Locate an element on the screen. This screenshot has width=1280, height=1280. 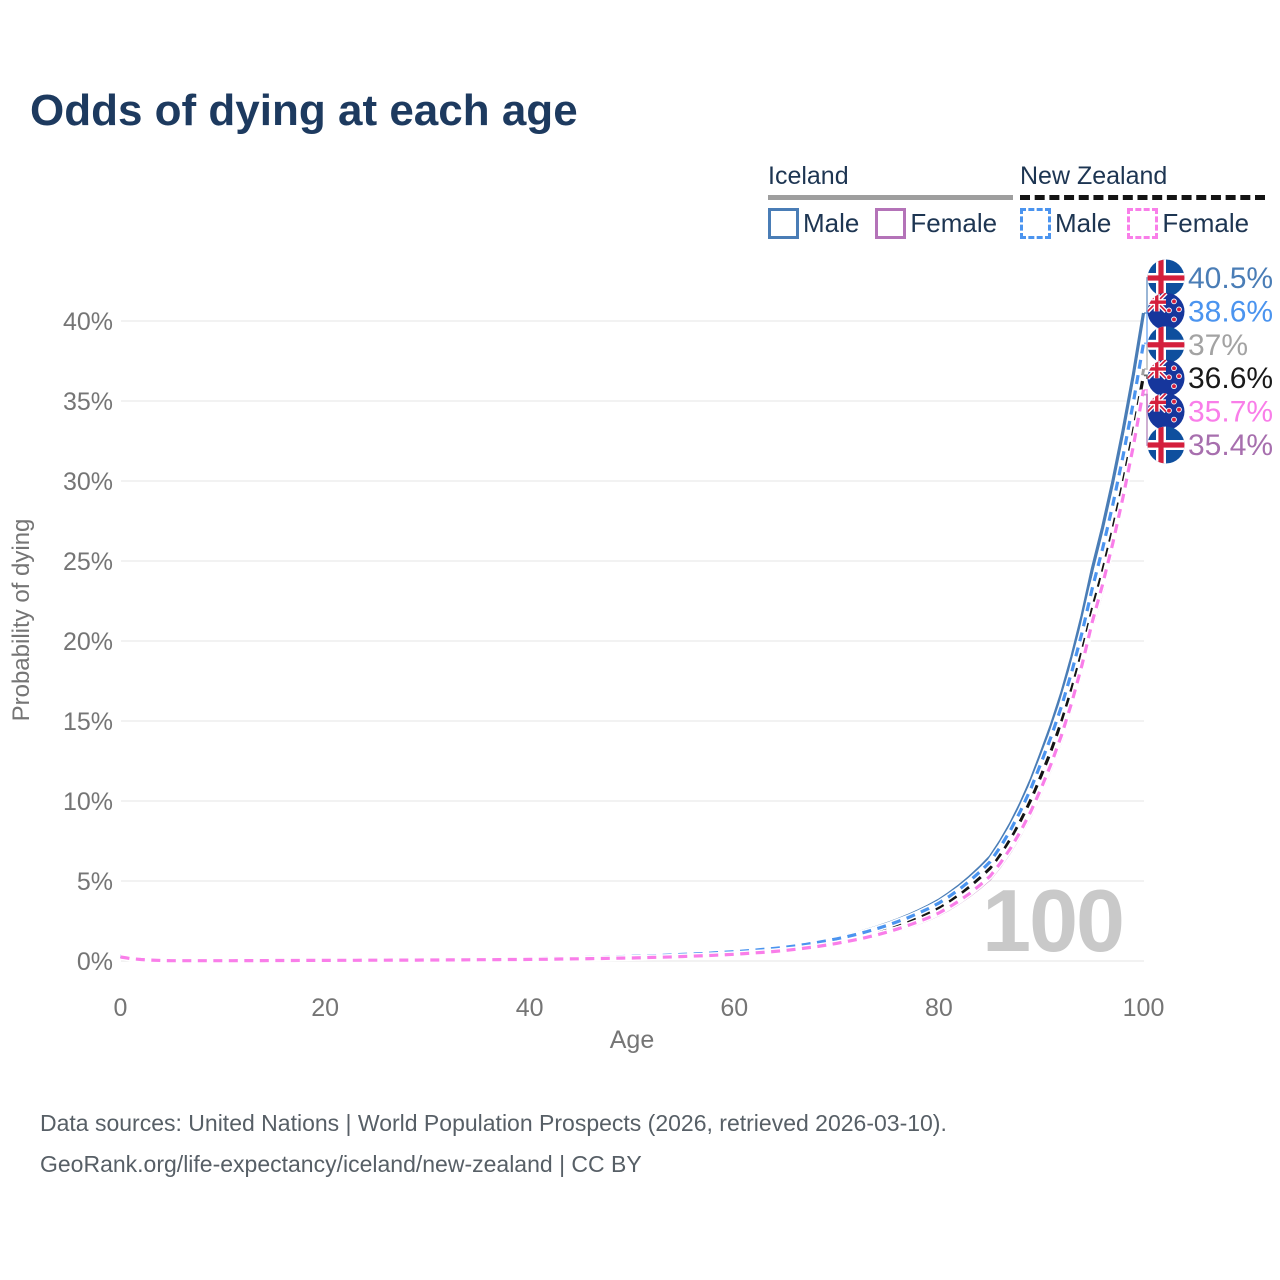
x-tick-label: 20 is located at coordinates (325, 1008).